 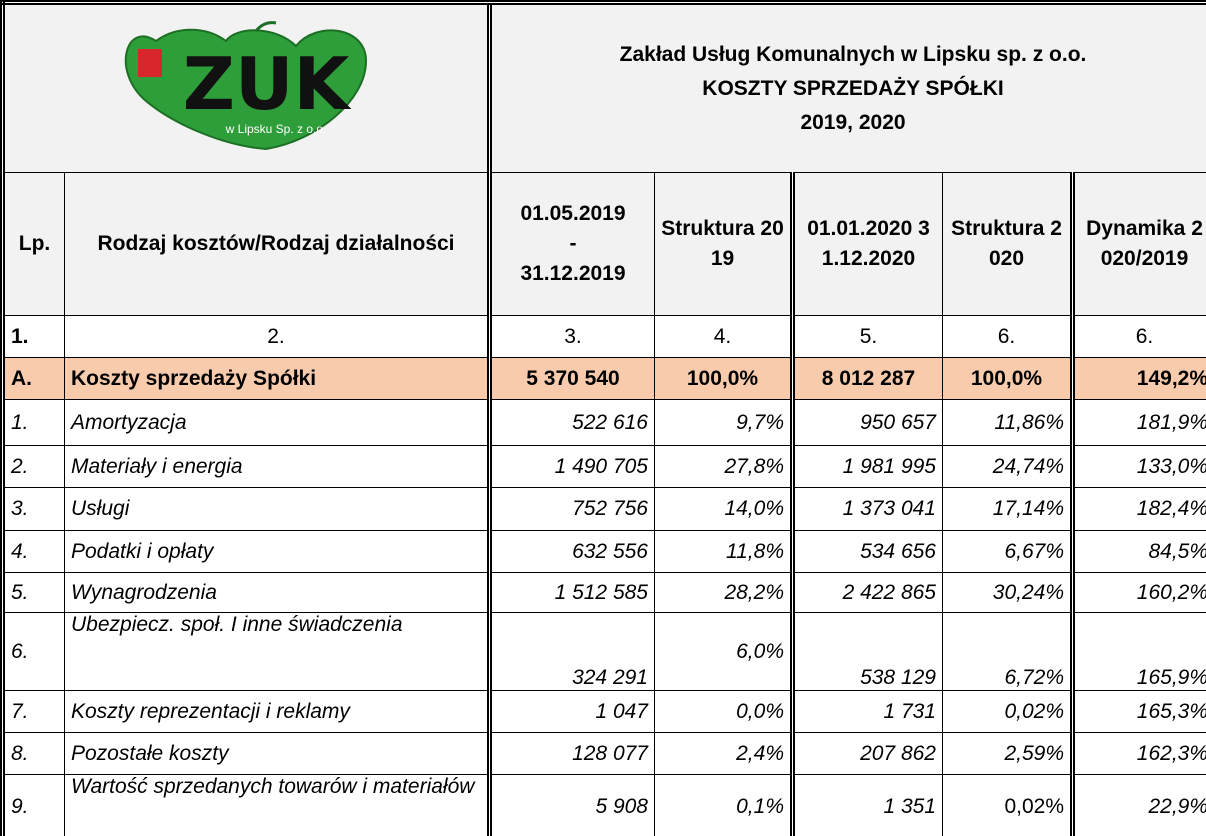 What do you see at coordinates (277, 711) in the screenshot?
I see `cell: Koszty reprezentacji i reklamy` at bounding box center [277, 711].